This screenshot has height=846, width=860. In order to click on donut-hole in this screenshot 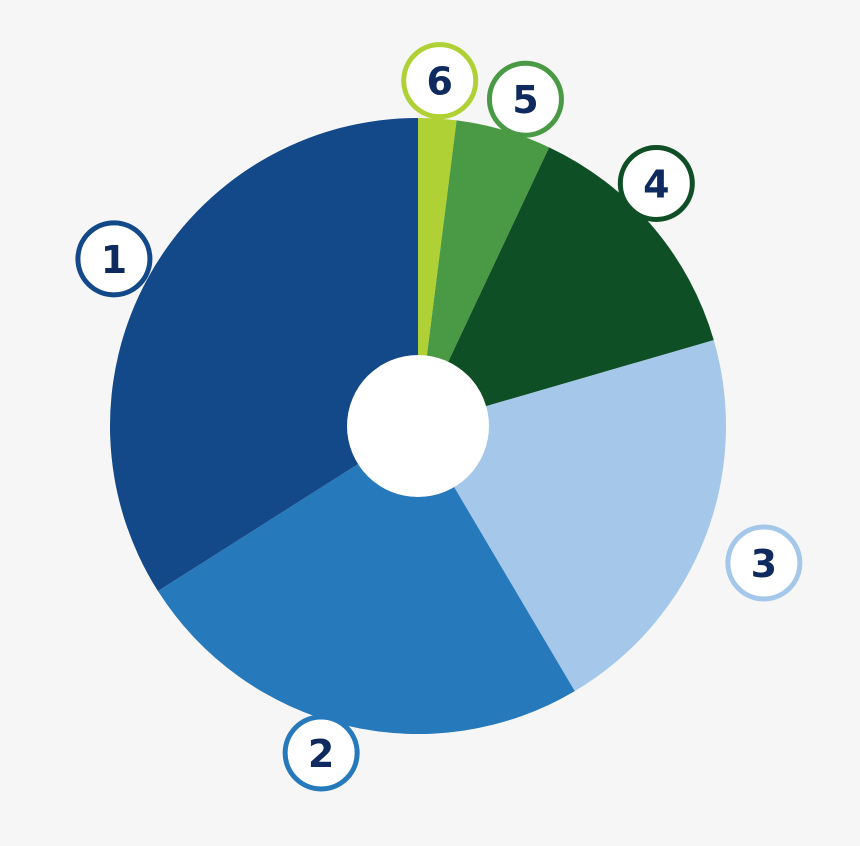, I will do `click(418, 426)`.